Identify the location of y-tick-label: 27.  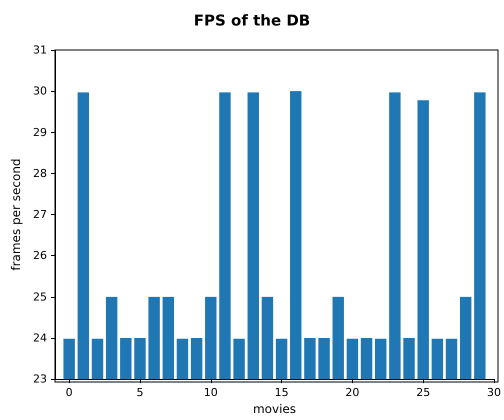
(40, 215).